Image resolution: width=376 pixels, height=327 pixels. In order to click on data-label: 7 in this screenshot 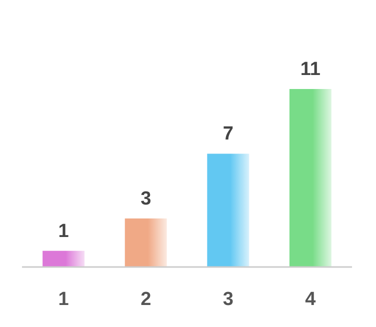, I will do `click(228, 134)`.